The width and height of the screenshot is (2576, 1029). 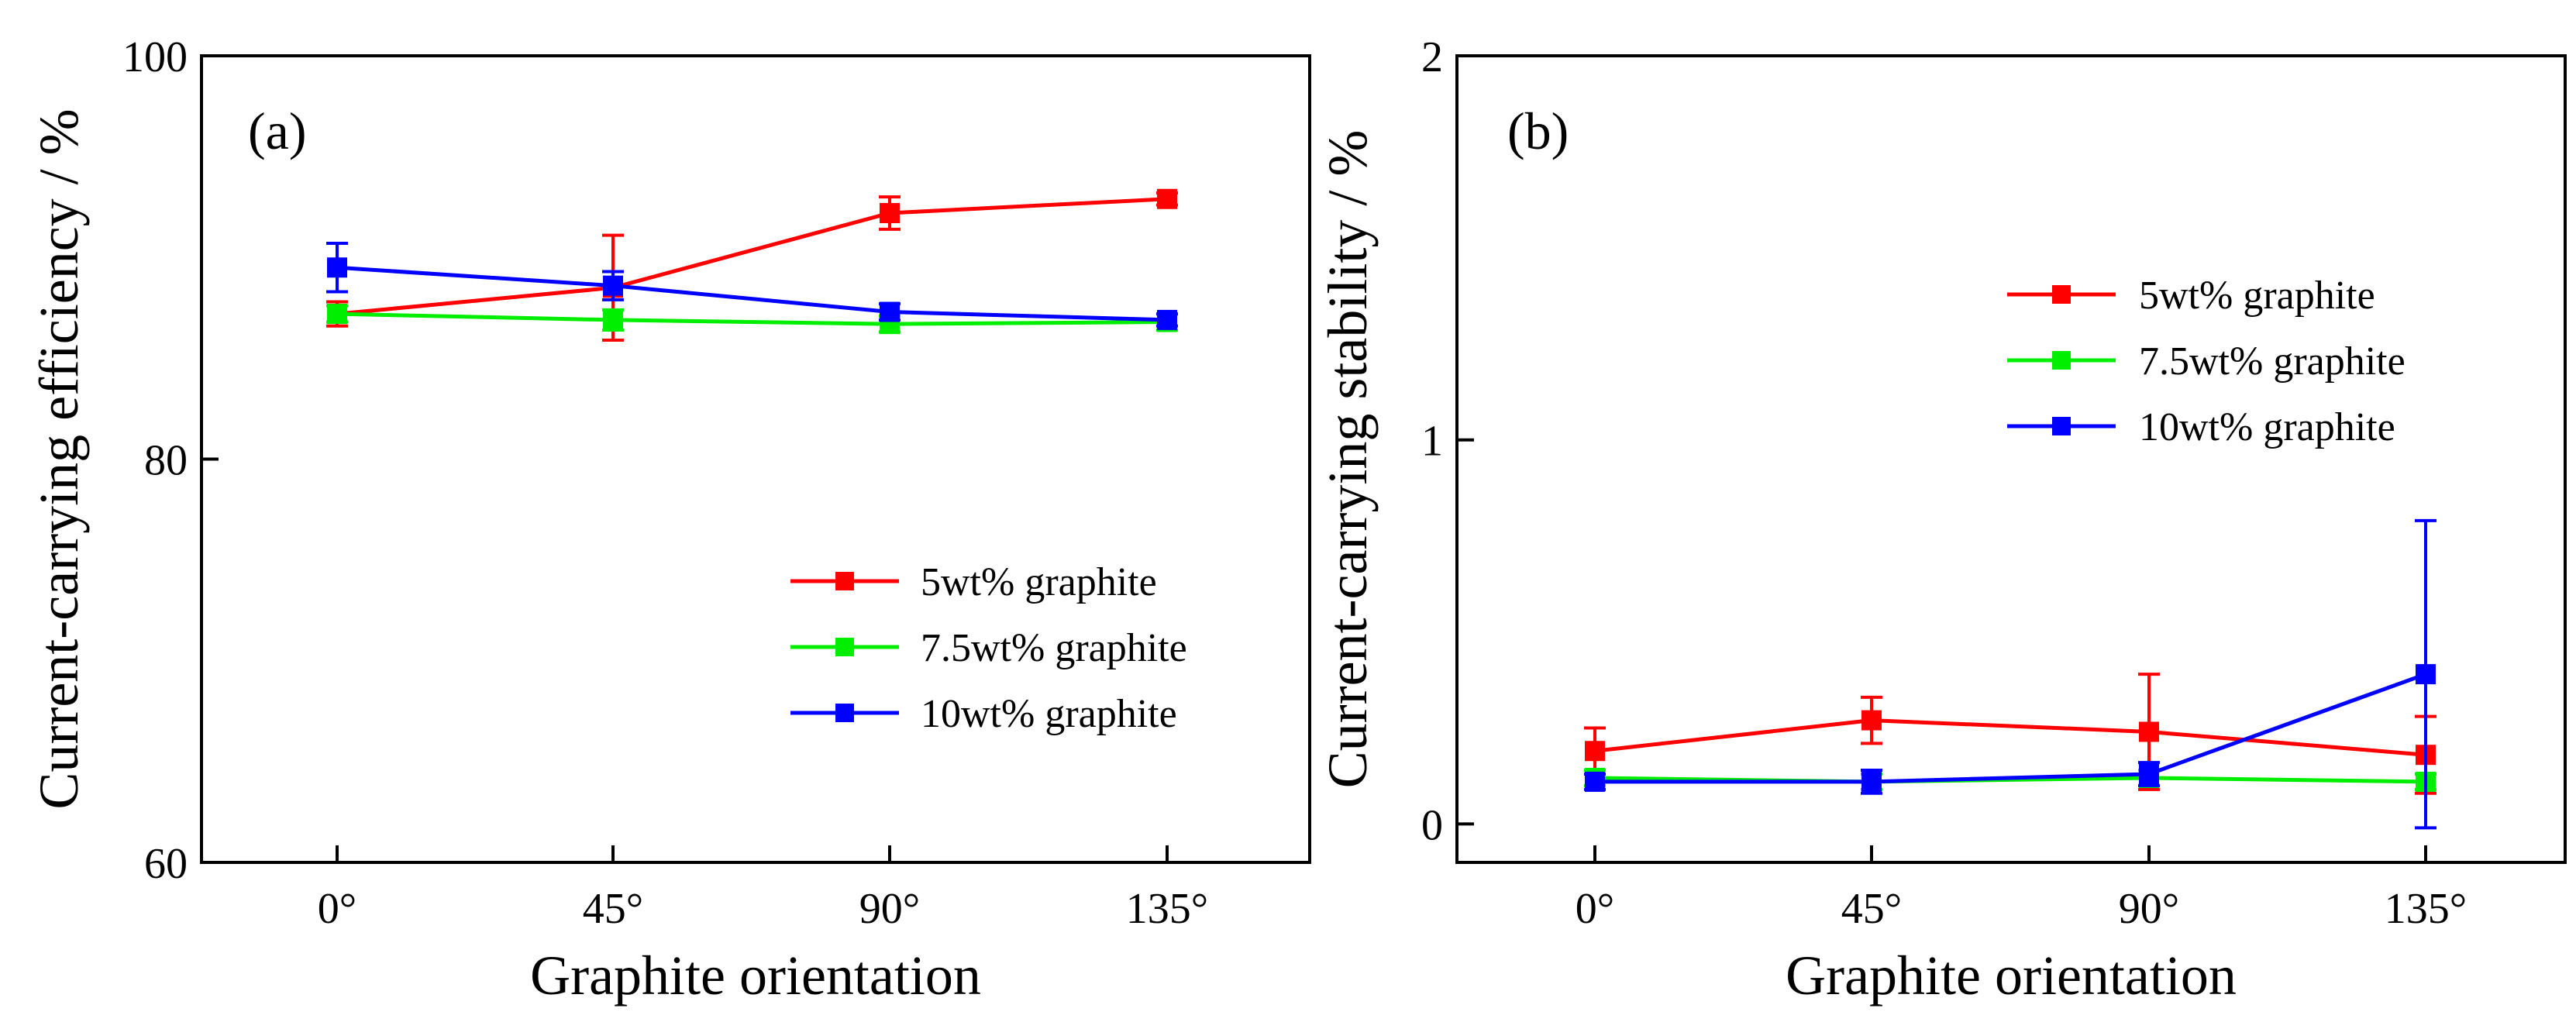 What do you see at coordinates (155, 57) in the screenshot?
I see `y-tick-label: 100` at bounding box center [155, 57].